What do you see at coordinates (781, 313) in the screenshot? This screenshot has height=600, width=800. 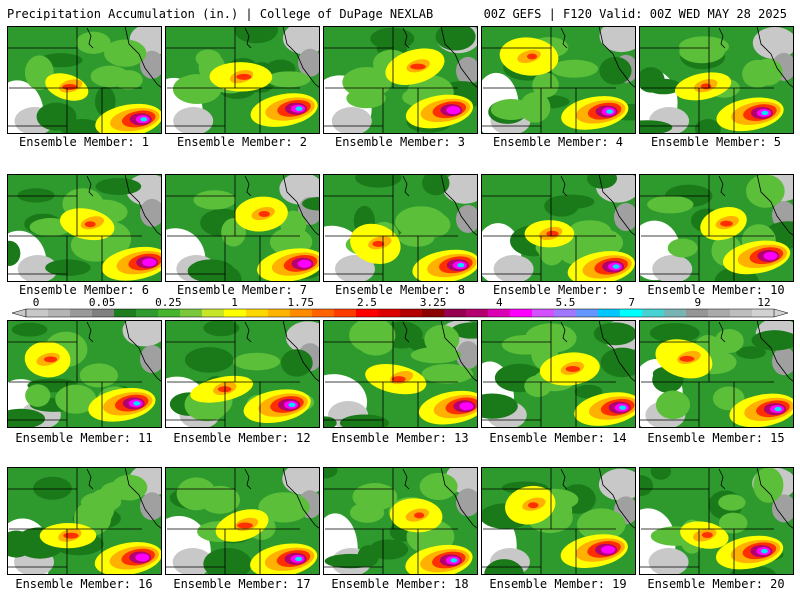 I see `colorbar-max-arrow` at bounding box center [781, 313].